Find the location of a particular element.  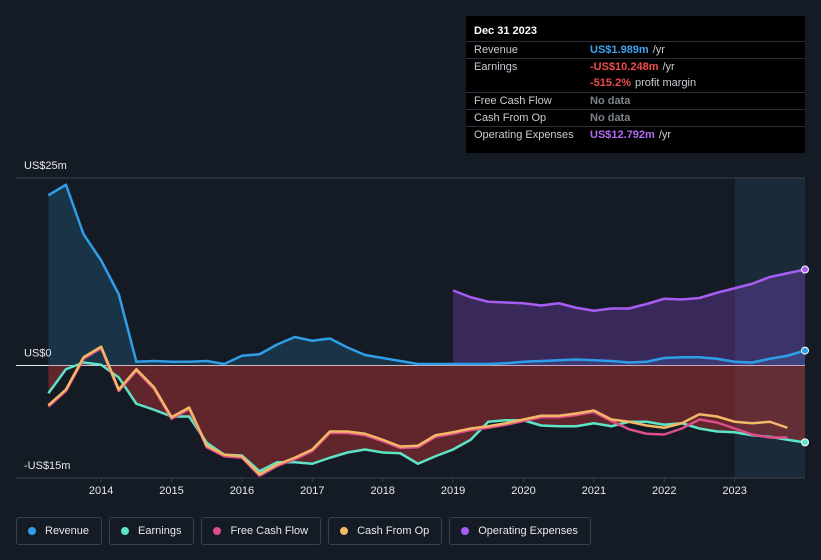

tooltip-row: Free Cash Flow No data is located at coordinates (635, 100).